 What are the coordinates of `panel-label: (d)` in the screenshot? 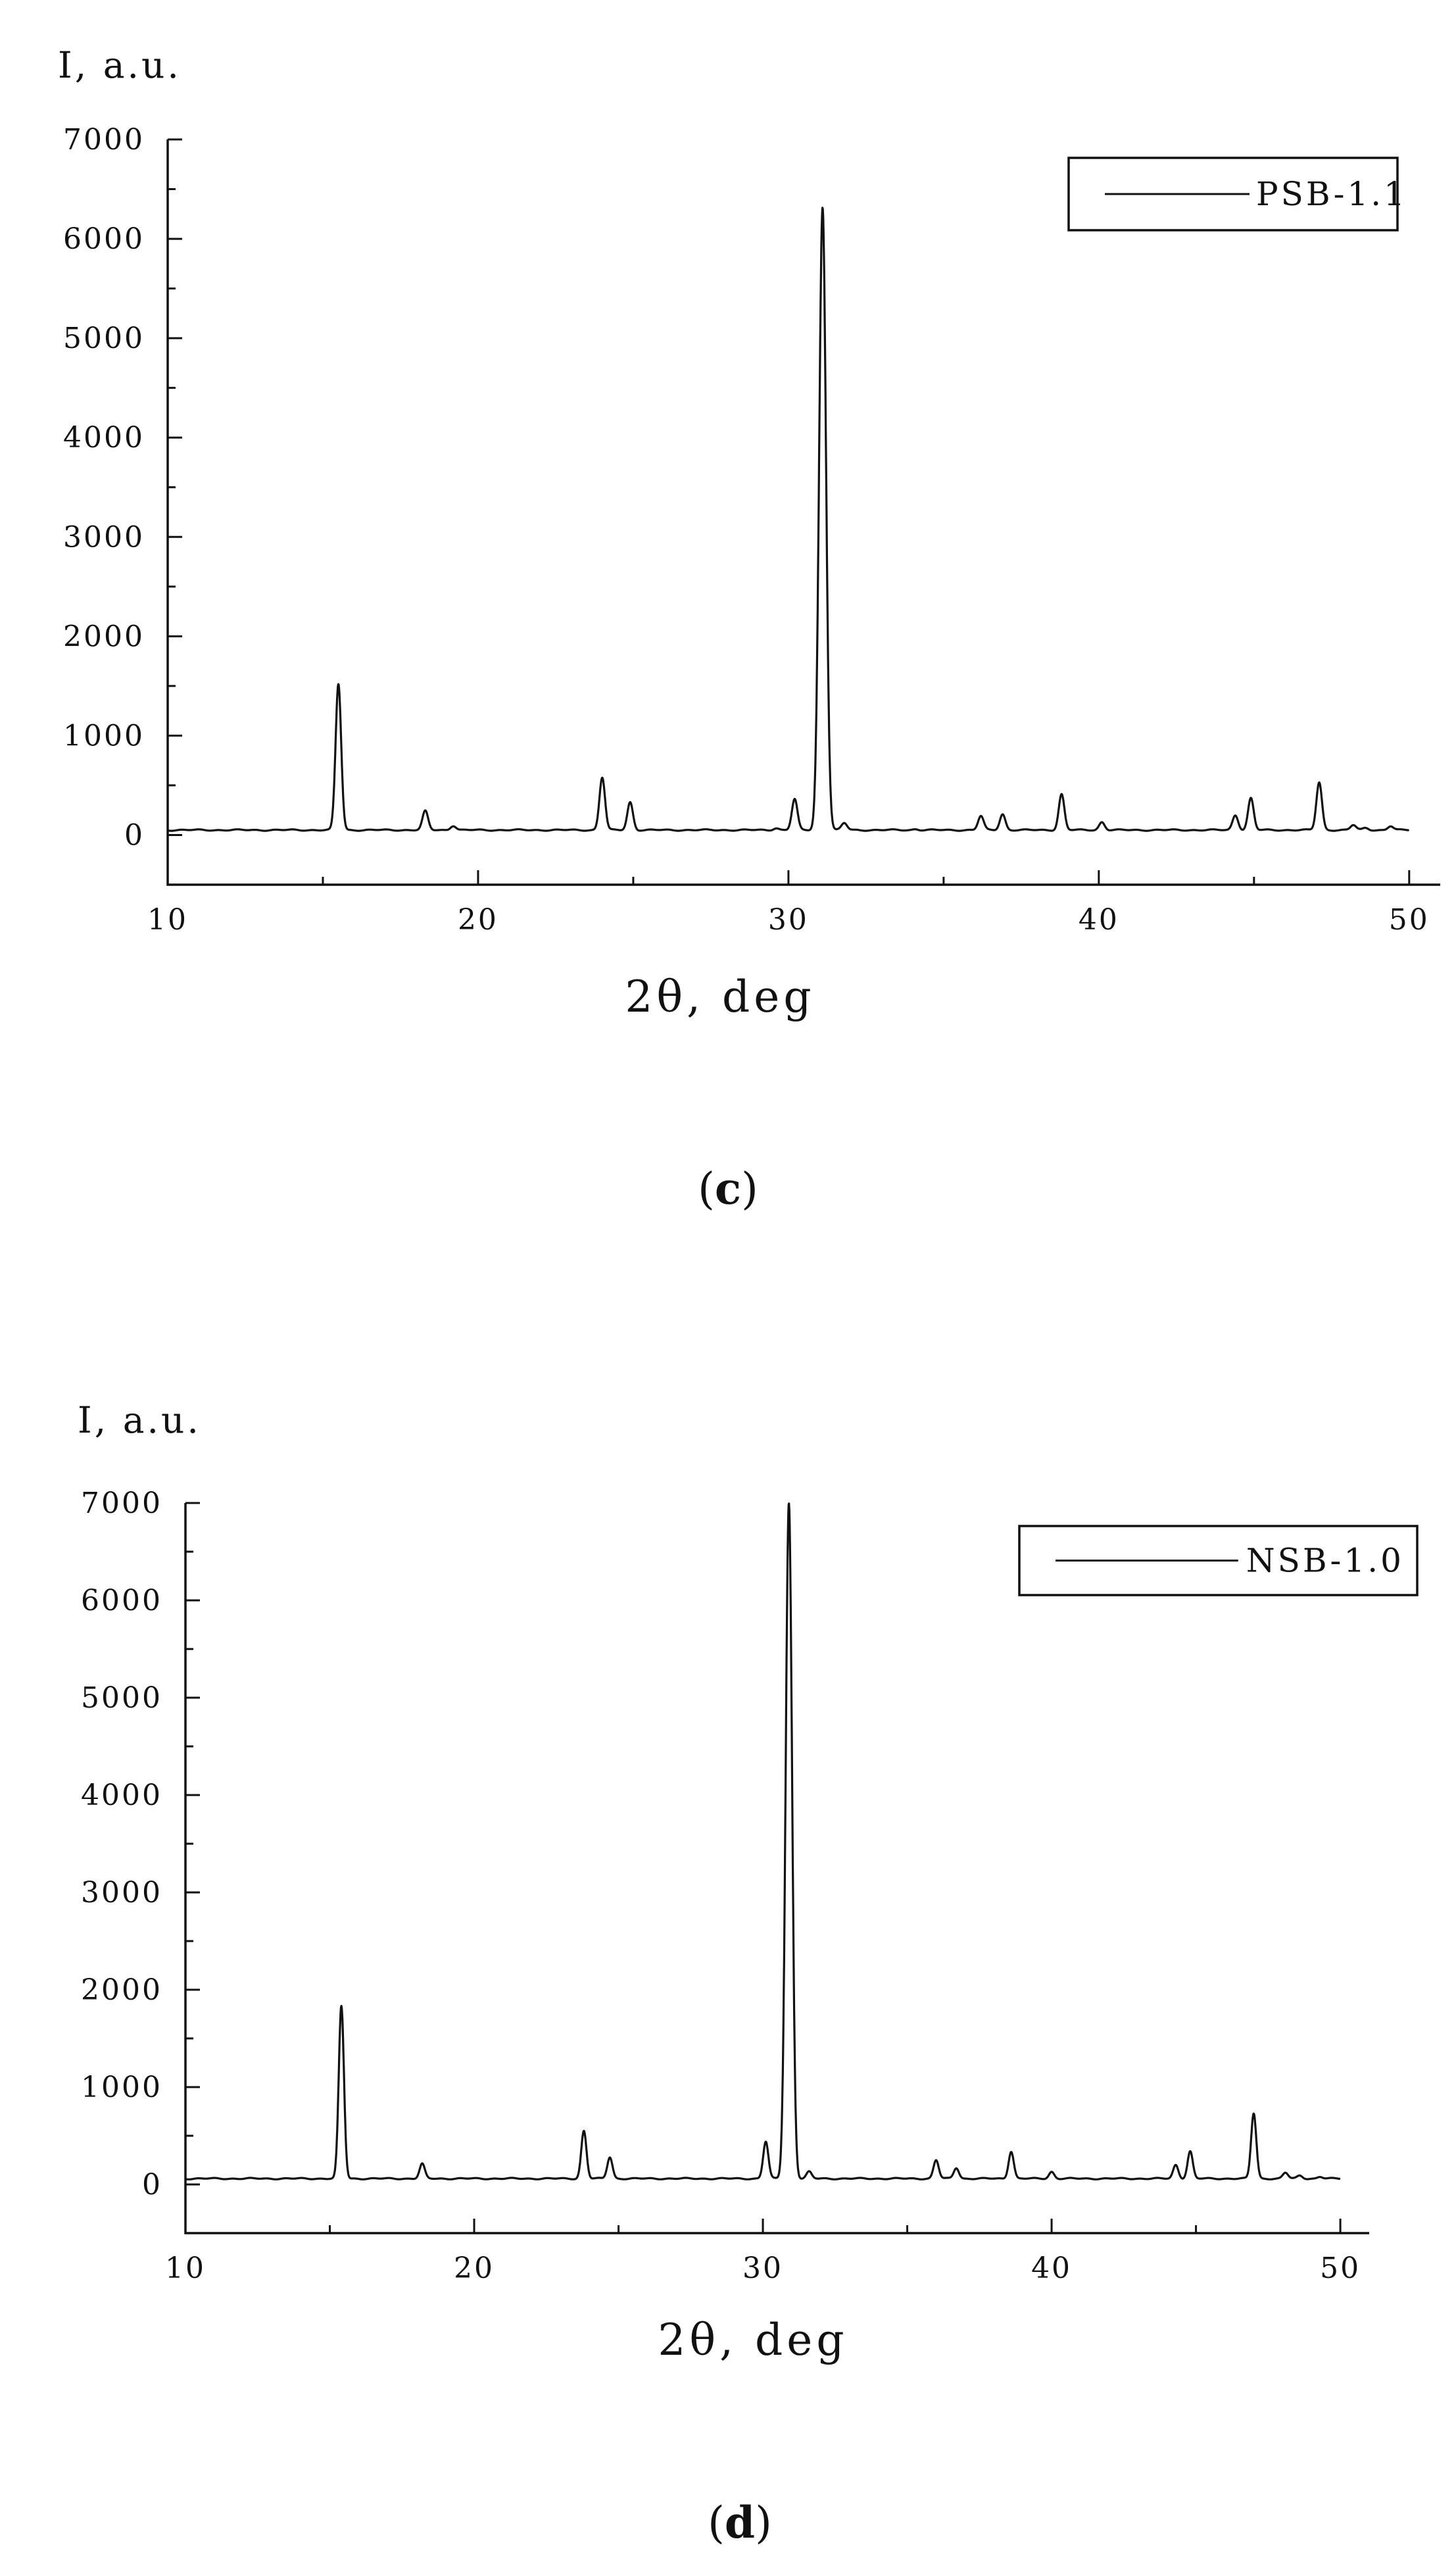 It's located at (740, 2522).